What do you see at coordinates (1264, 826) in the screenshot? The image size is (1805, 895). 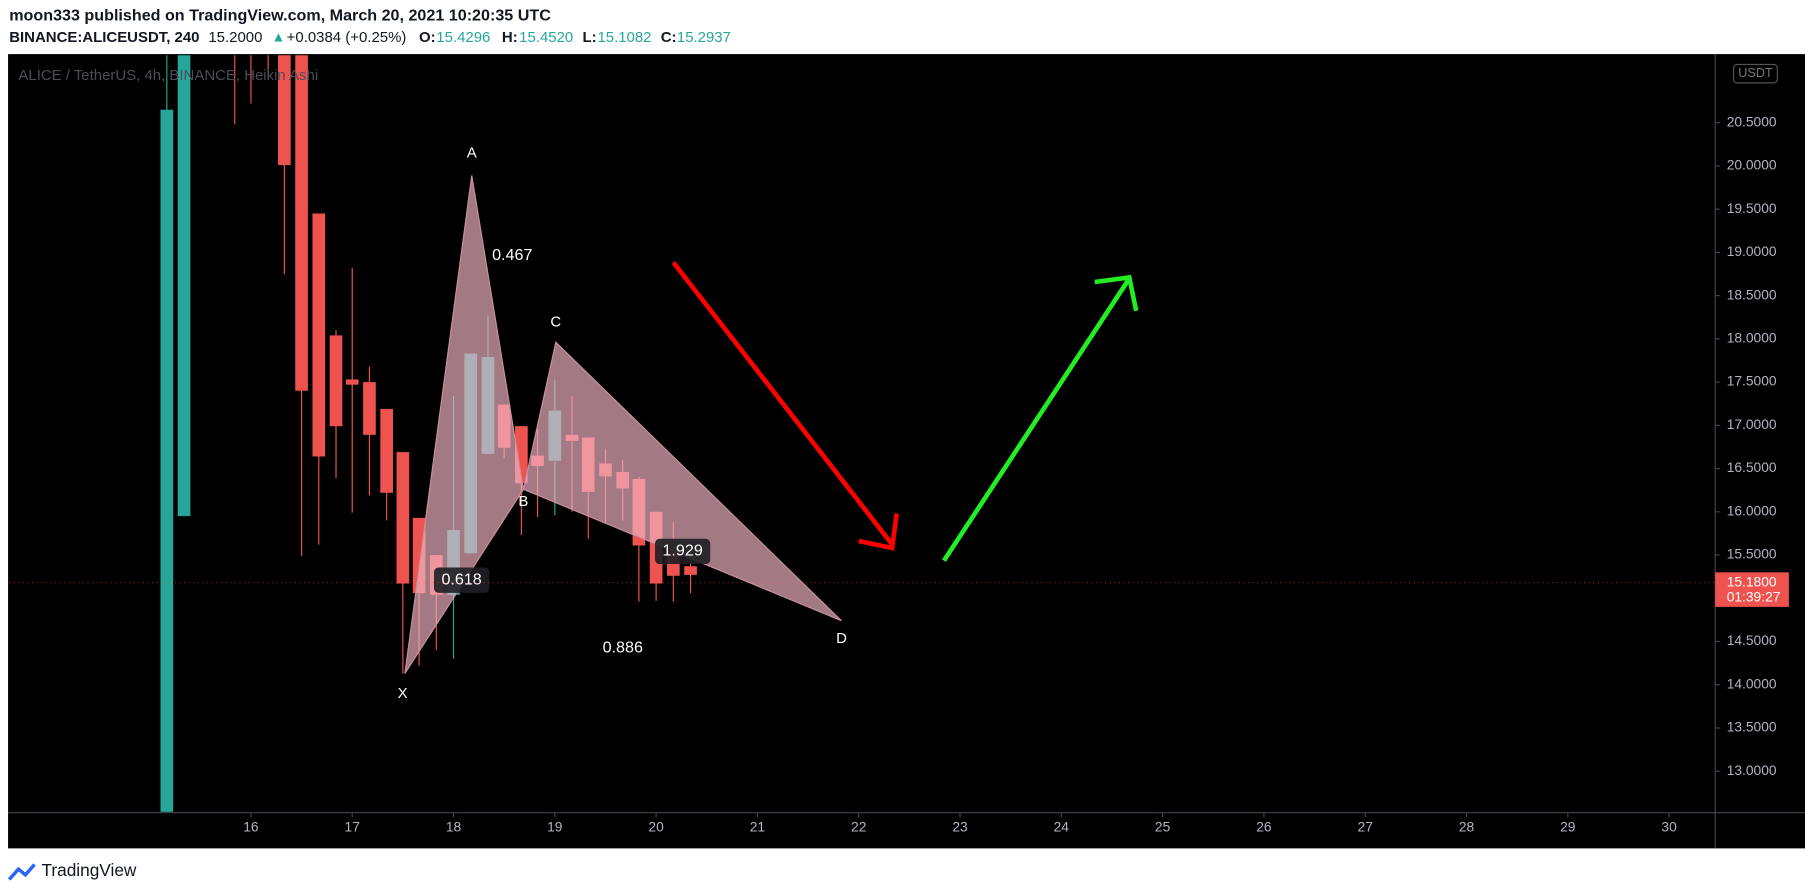 I see `x-tick-label: 26` at bounding box center [1264, 826].